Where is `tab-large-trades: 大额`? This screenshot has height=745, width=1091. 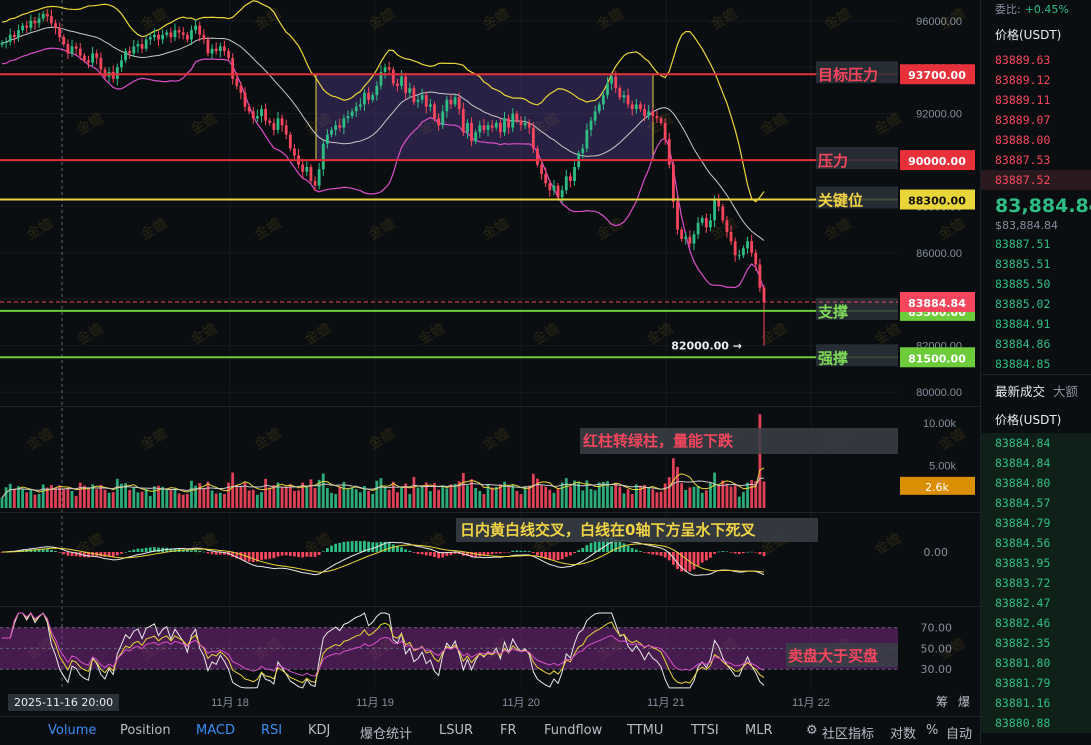
tab-large-trades: 大额 is located at coordinates (1066, 391).